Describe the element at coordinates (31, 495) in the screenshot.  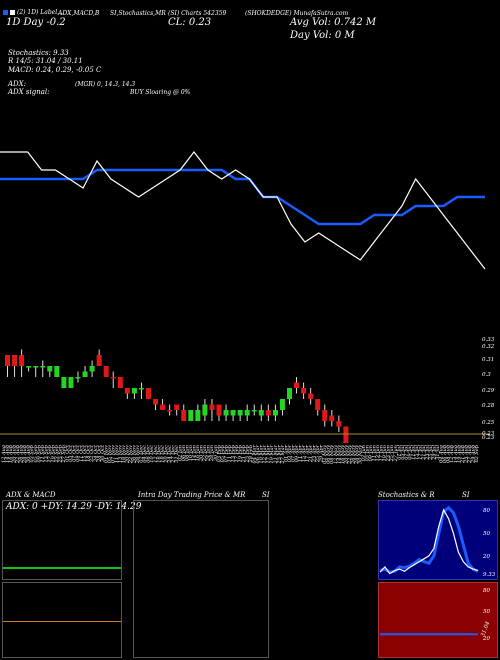
I see `adx-macd-title: ADX & MACD` at that location.